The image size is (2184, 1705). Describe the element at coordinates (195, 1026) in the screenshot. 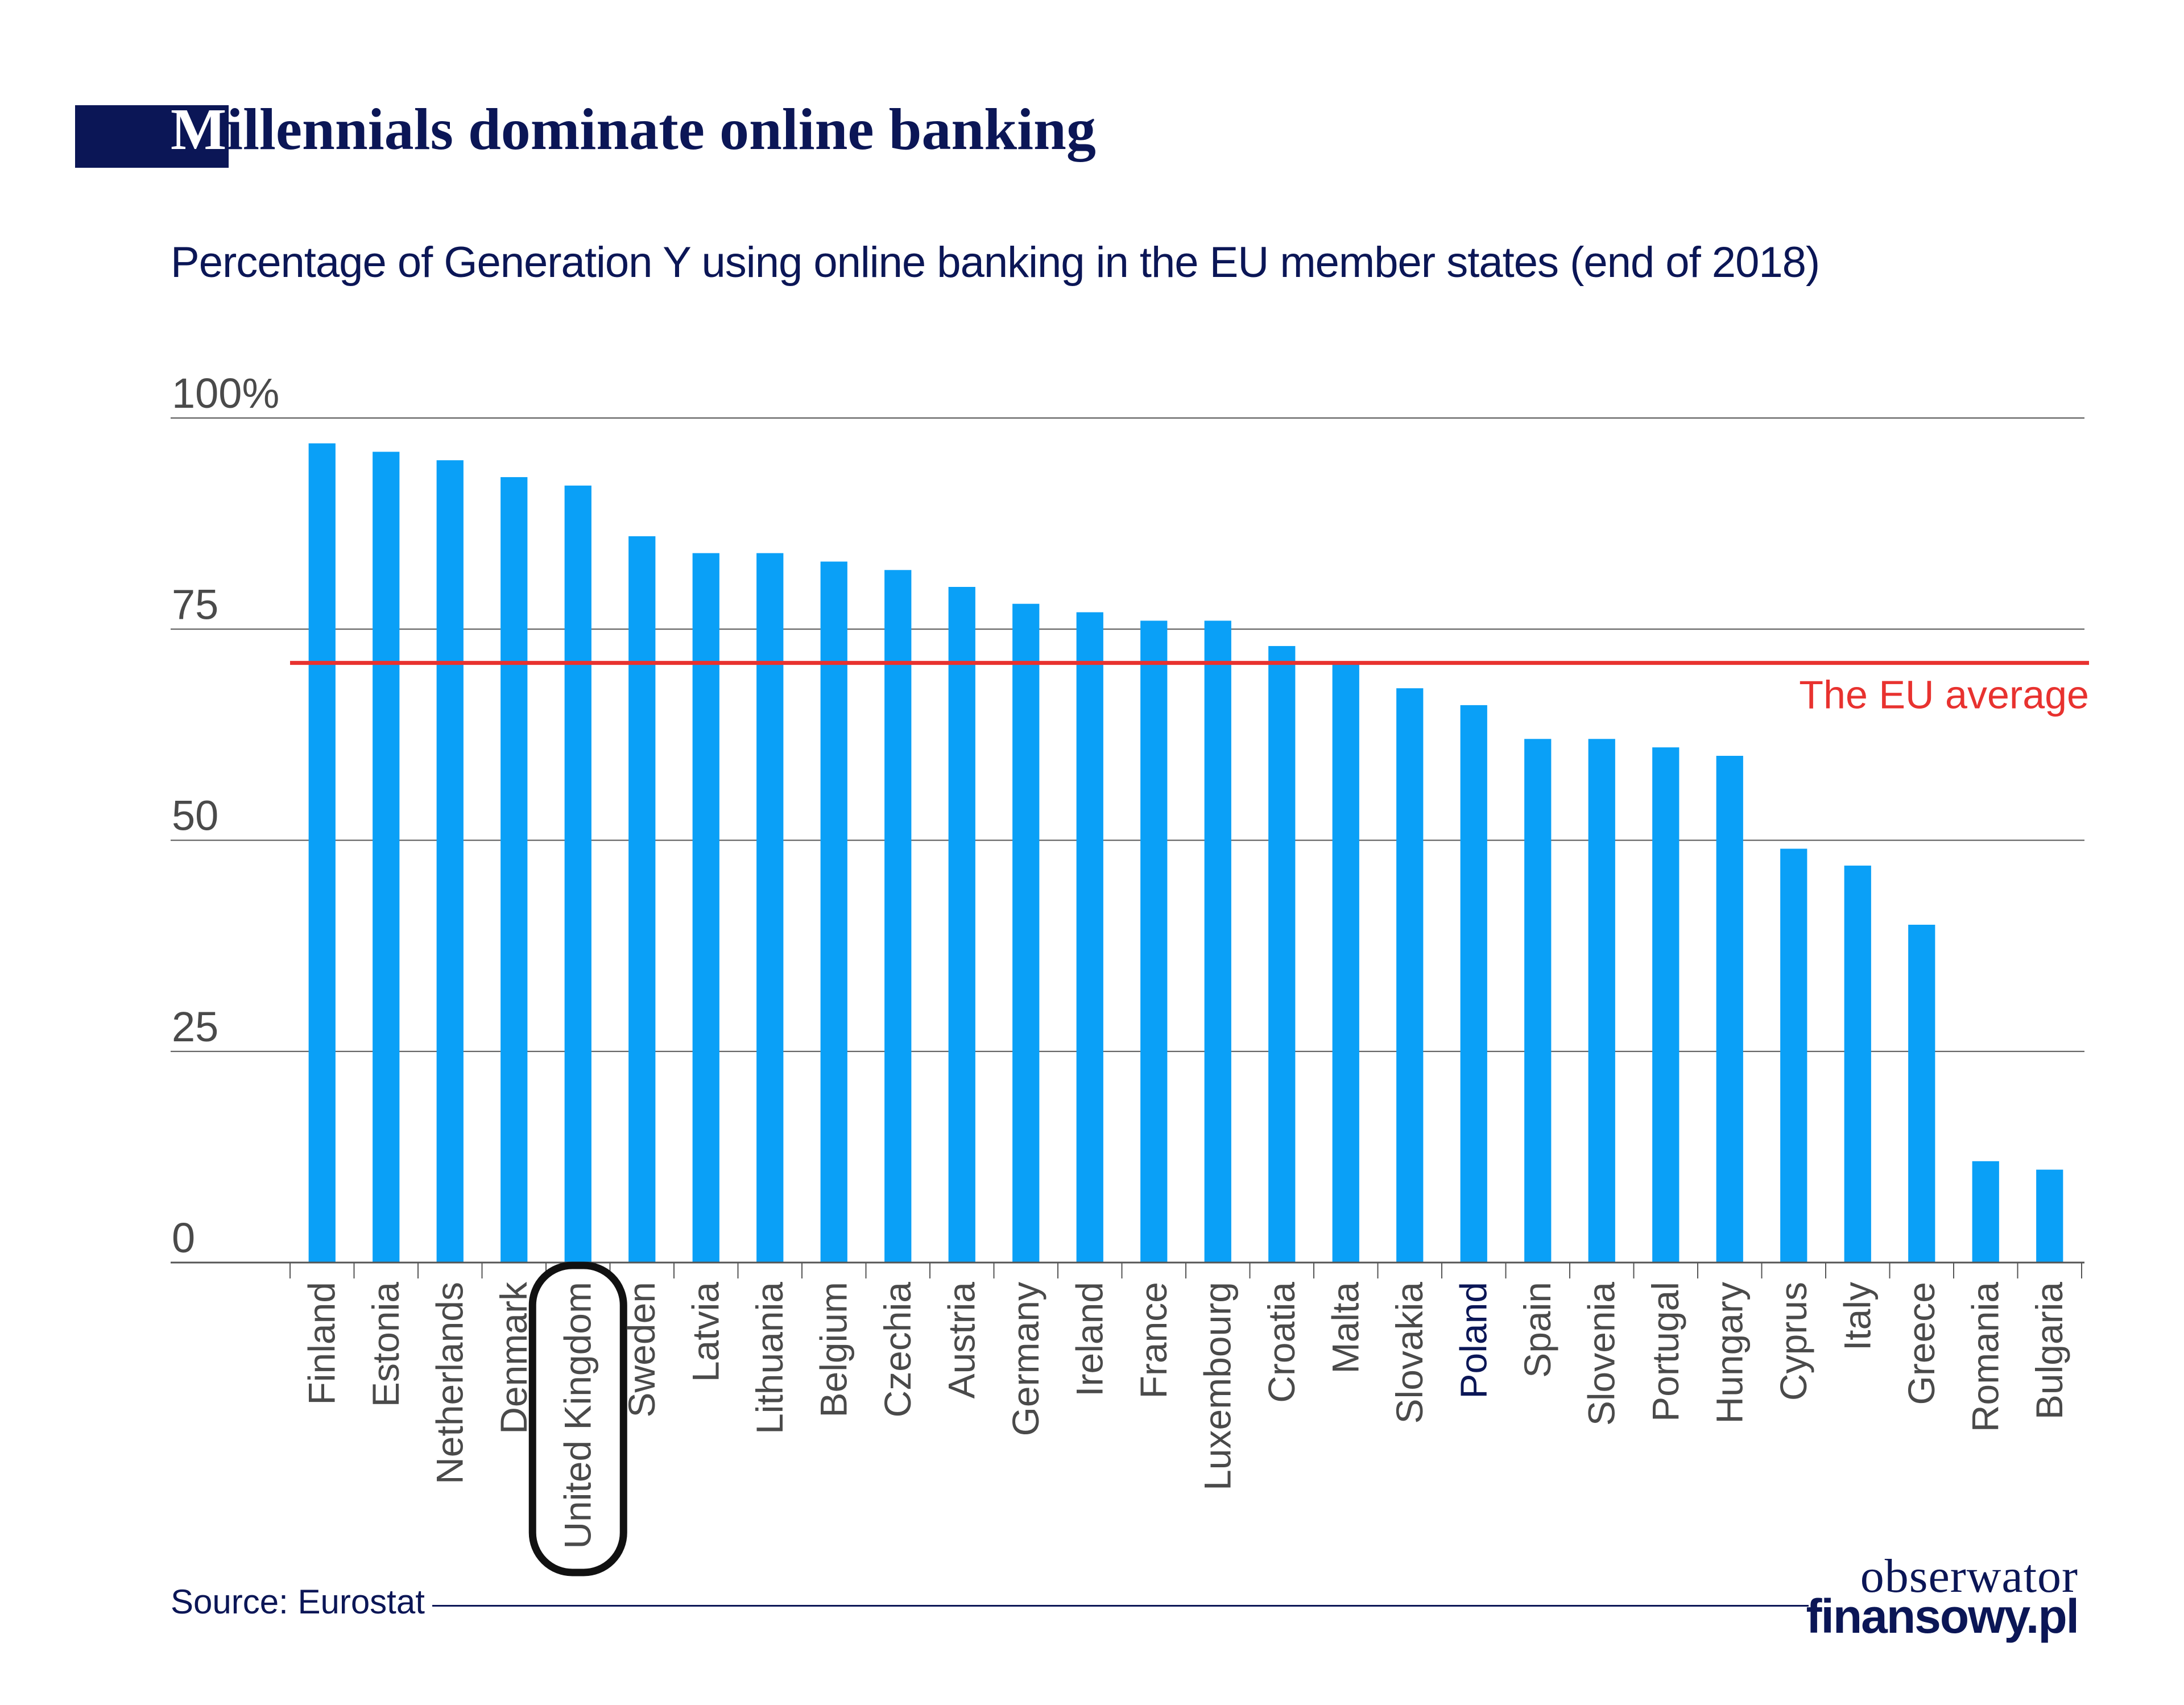

I see `y-tick-label: 25` at that location.